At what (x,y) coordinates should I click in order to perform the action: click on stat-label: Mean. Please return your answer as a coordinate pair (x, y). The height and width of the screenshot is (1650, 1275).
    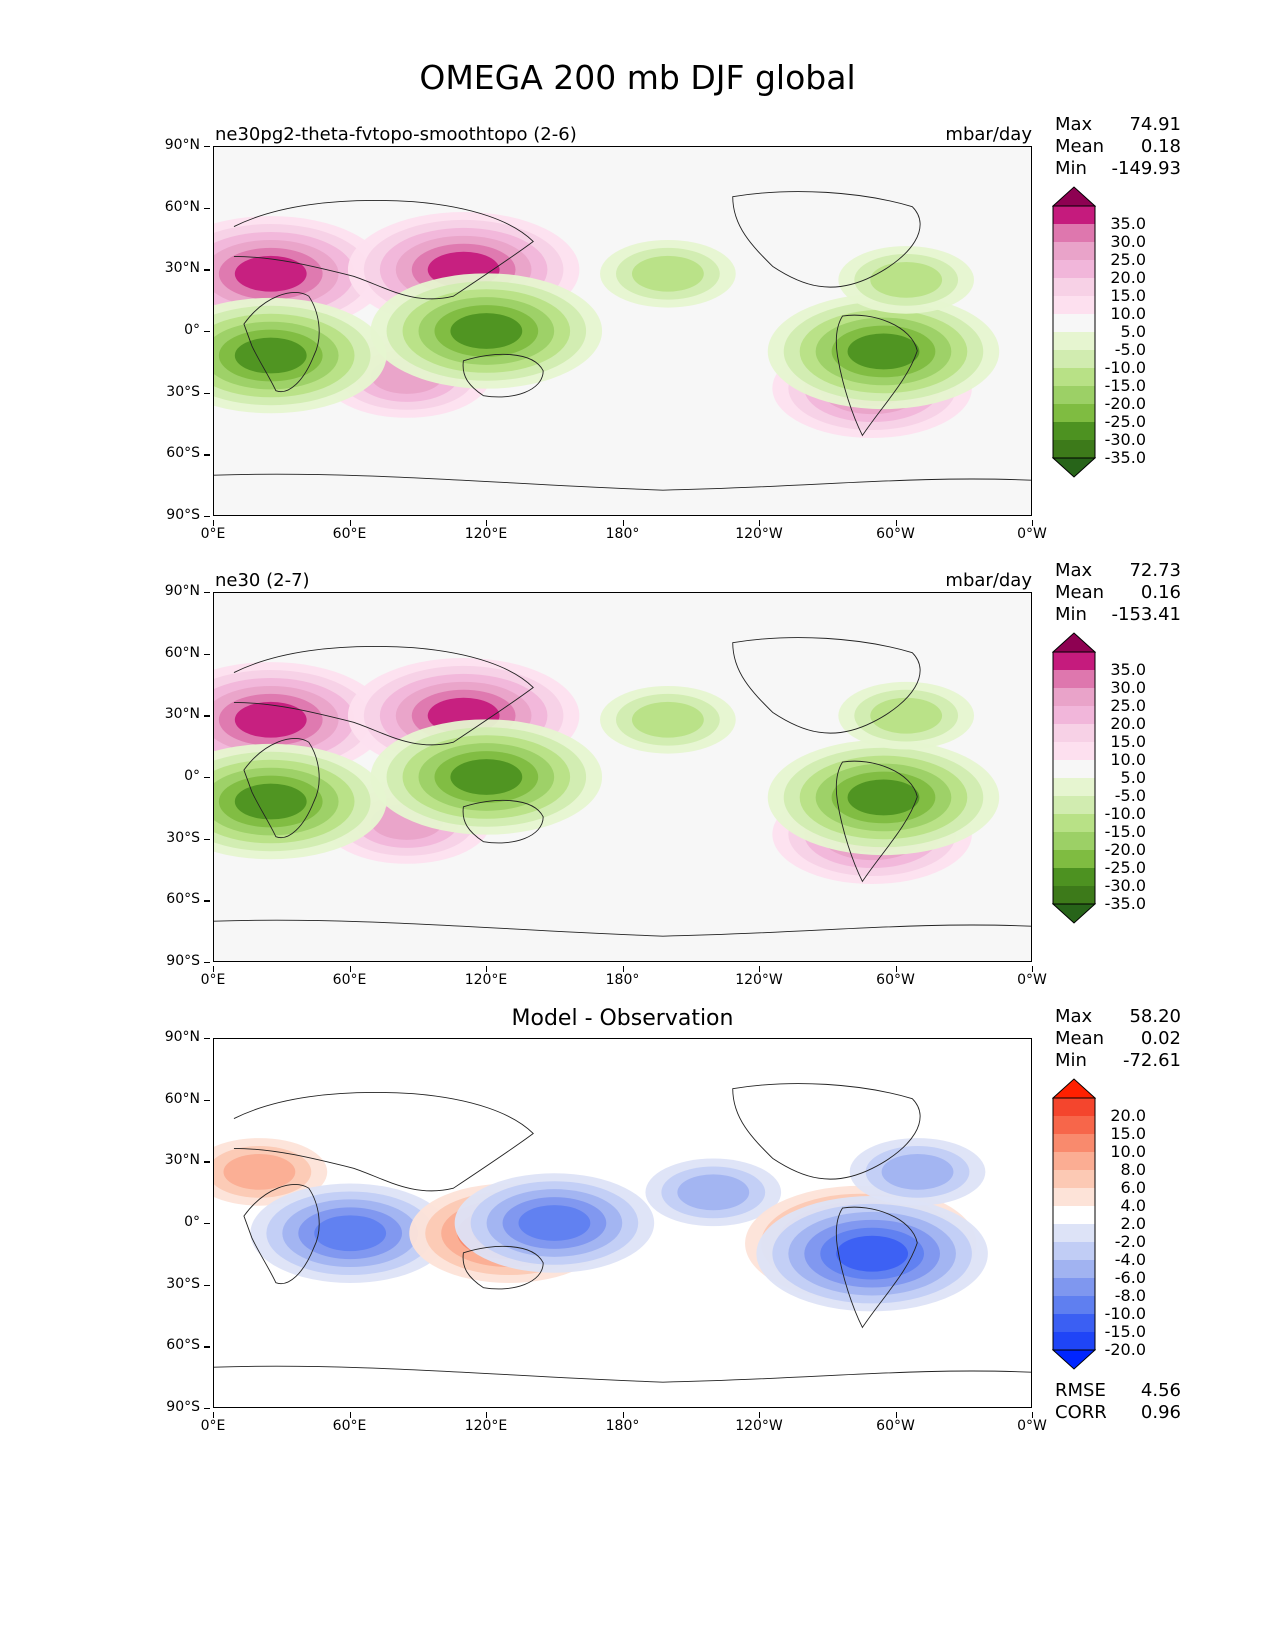
    Looking at the image, I should click on (1080, 592).